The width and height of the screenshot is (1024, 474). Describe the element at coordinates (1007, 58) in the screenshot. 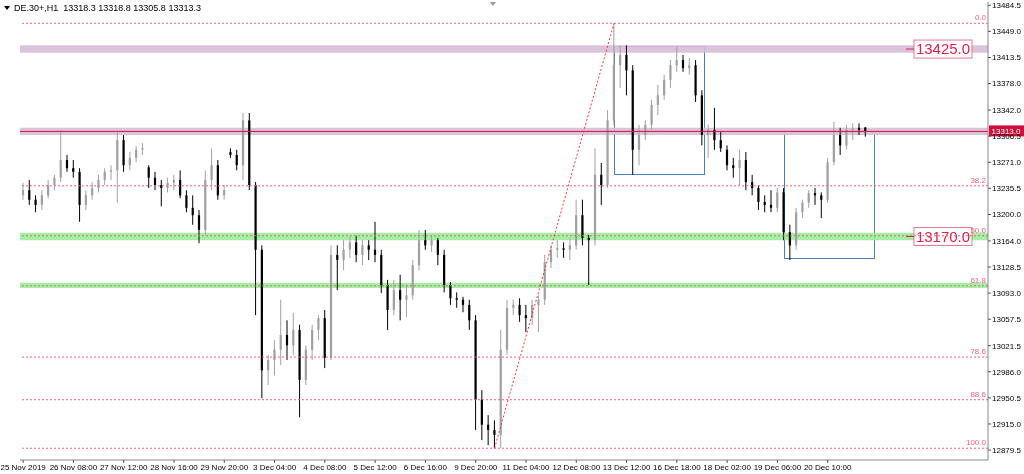

I see `y-tick-label: 13413.5` at that location.